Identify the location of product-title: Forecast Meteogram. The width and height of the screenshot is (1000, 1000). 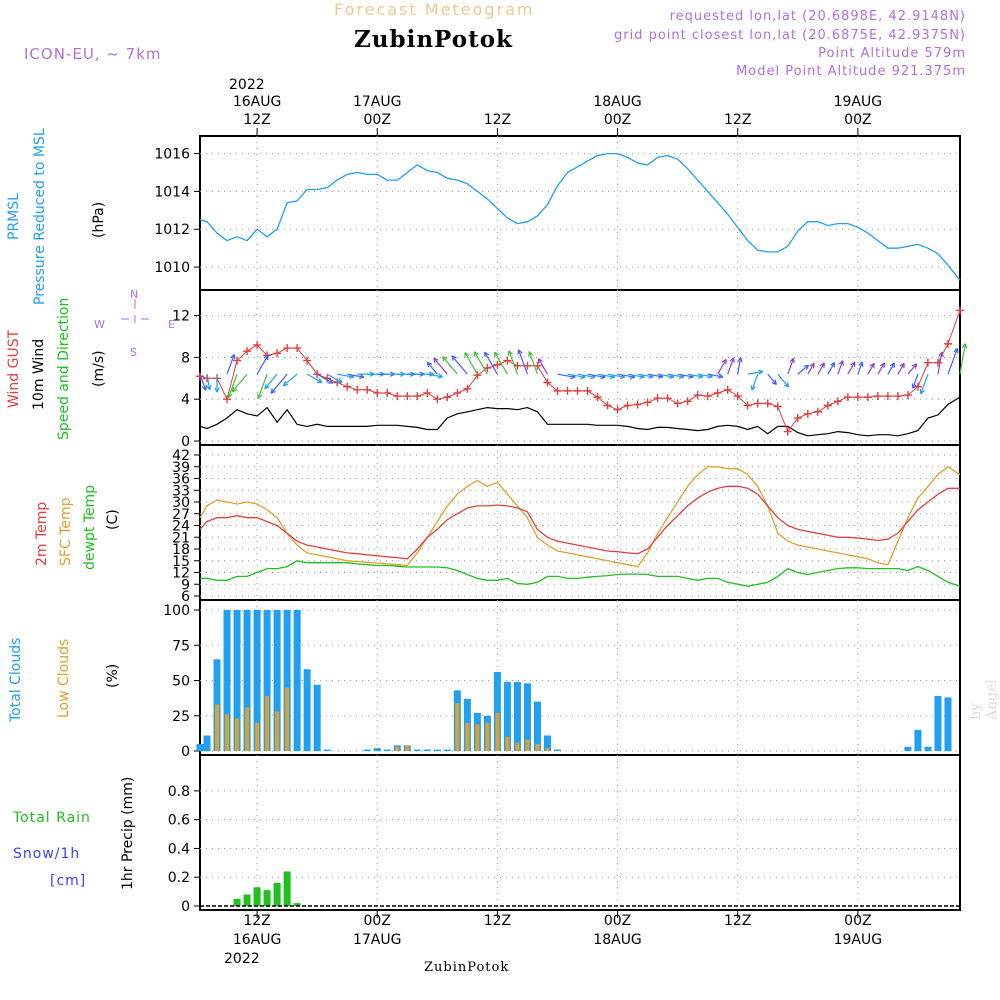
(434, 9).